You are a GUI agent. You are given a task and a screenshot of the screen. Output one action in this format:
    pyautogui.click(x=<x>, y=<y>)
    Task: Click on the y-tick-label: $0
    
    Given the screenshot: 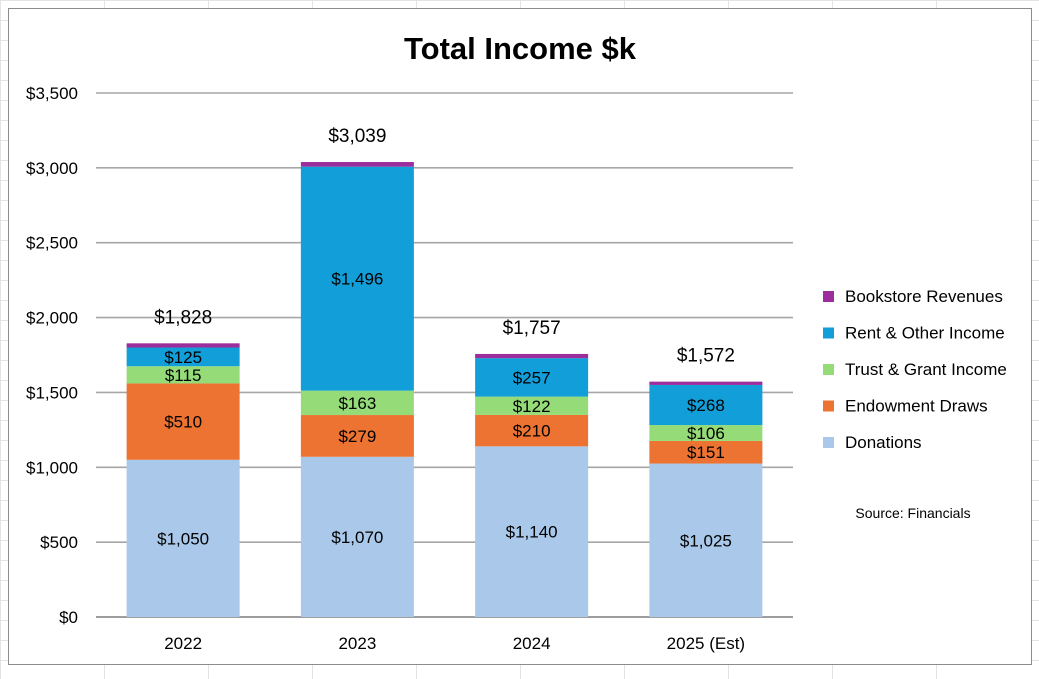 What is the action you would take?
    pyautogui.click(x=68, y=617)
    